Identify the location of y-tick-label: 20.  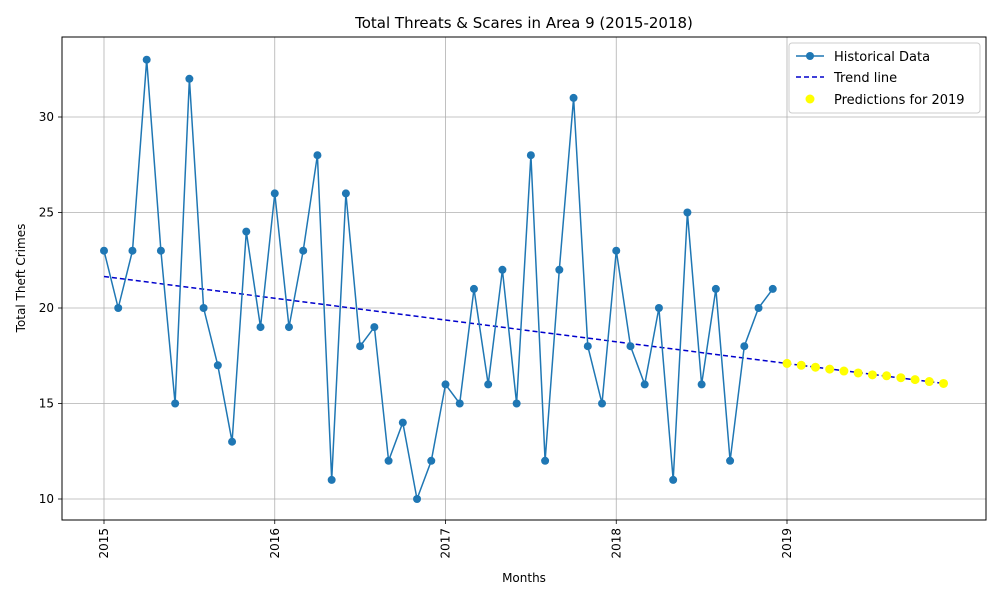
(46, 308).